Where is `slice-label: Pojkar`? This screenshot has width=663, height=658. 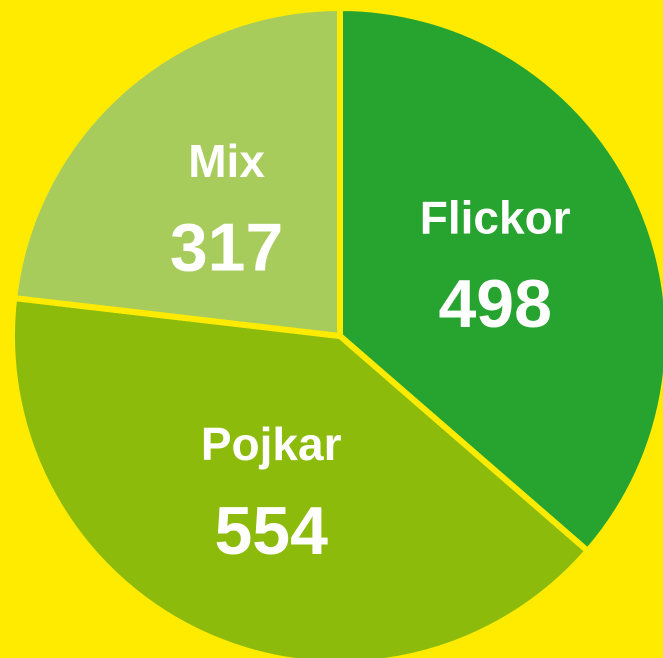
slice-label: Pojkar is located at coordinates (271, 444).